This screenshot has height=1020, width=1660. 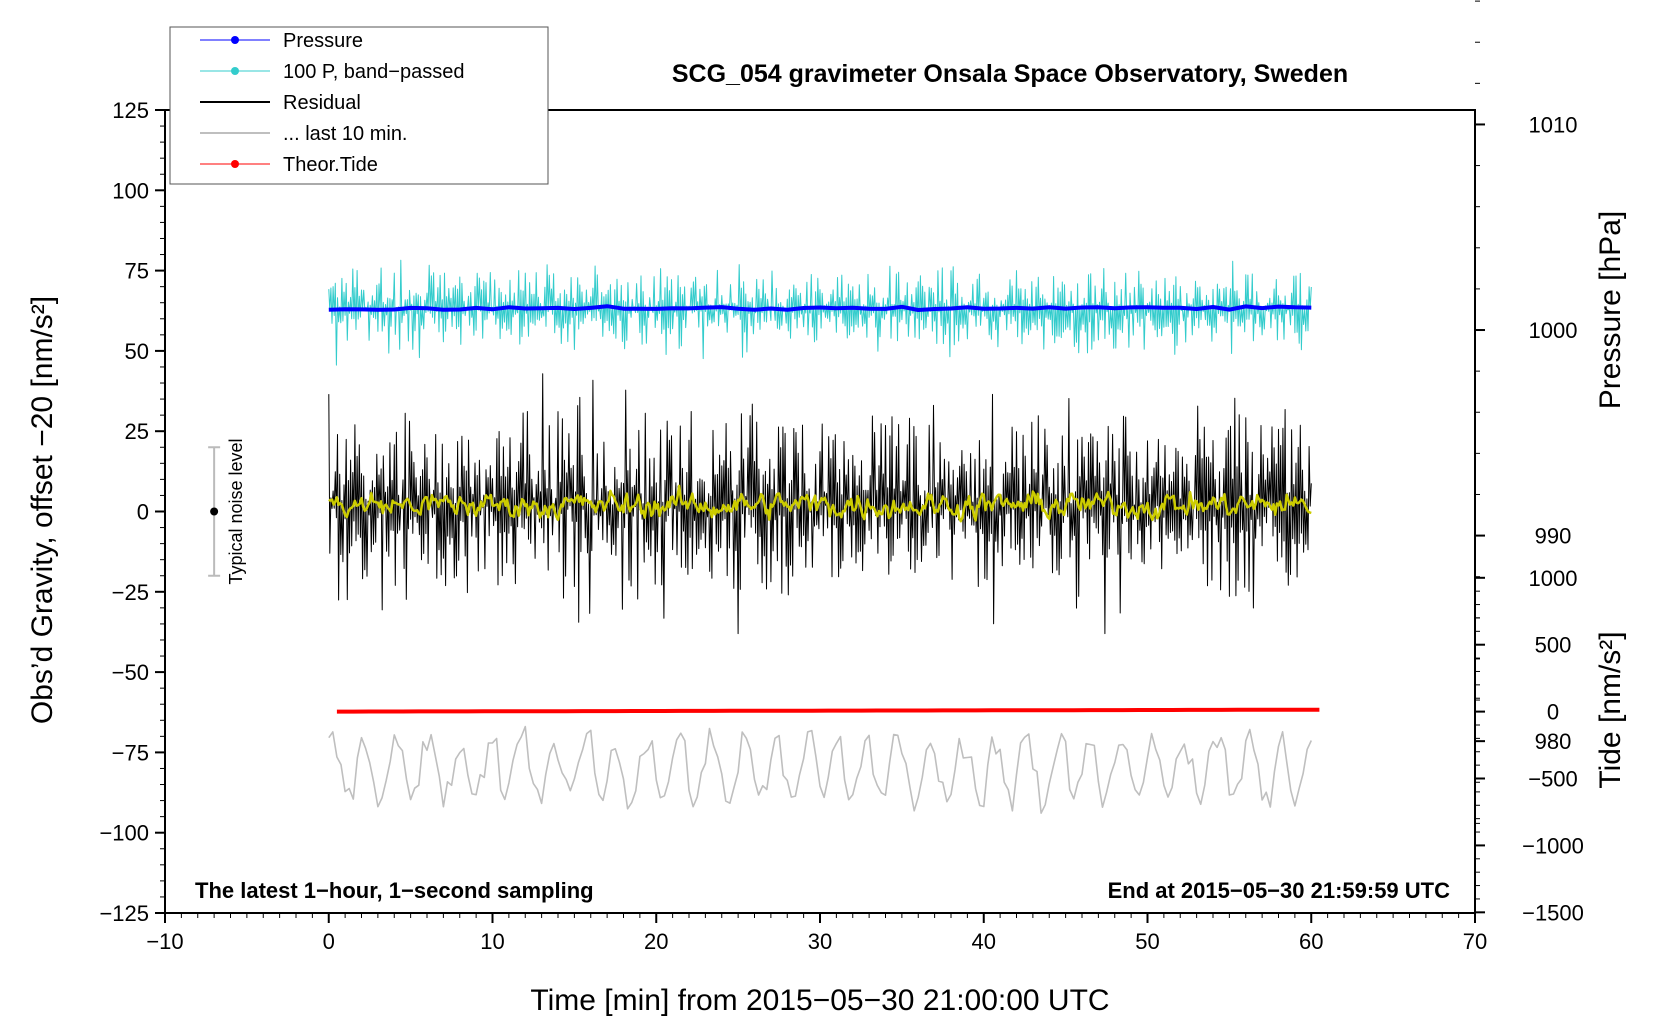 I want to click on y-tick-label: −50, so click(x=130, y=672).